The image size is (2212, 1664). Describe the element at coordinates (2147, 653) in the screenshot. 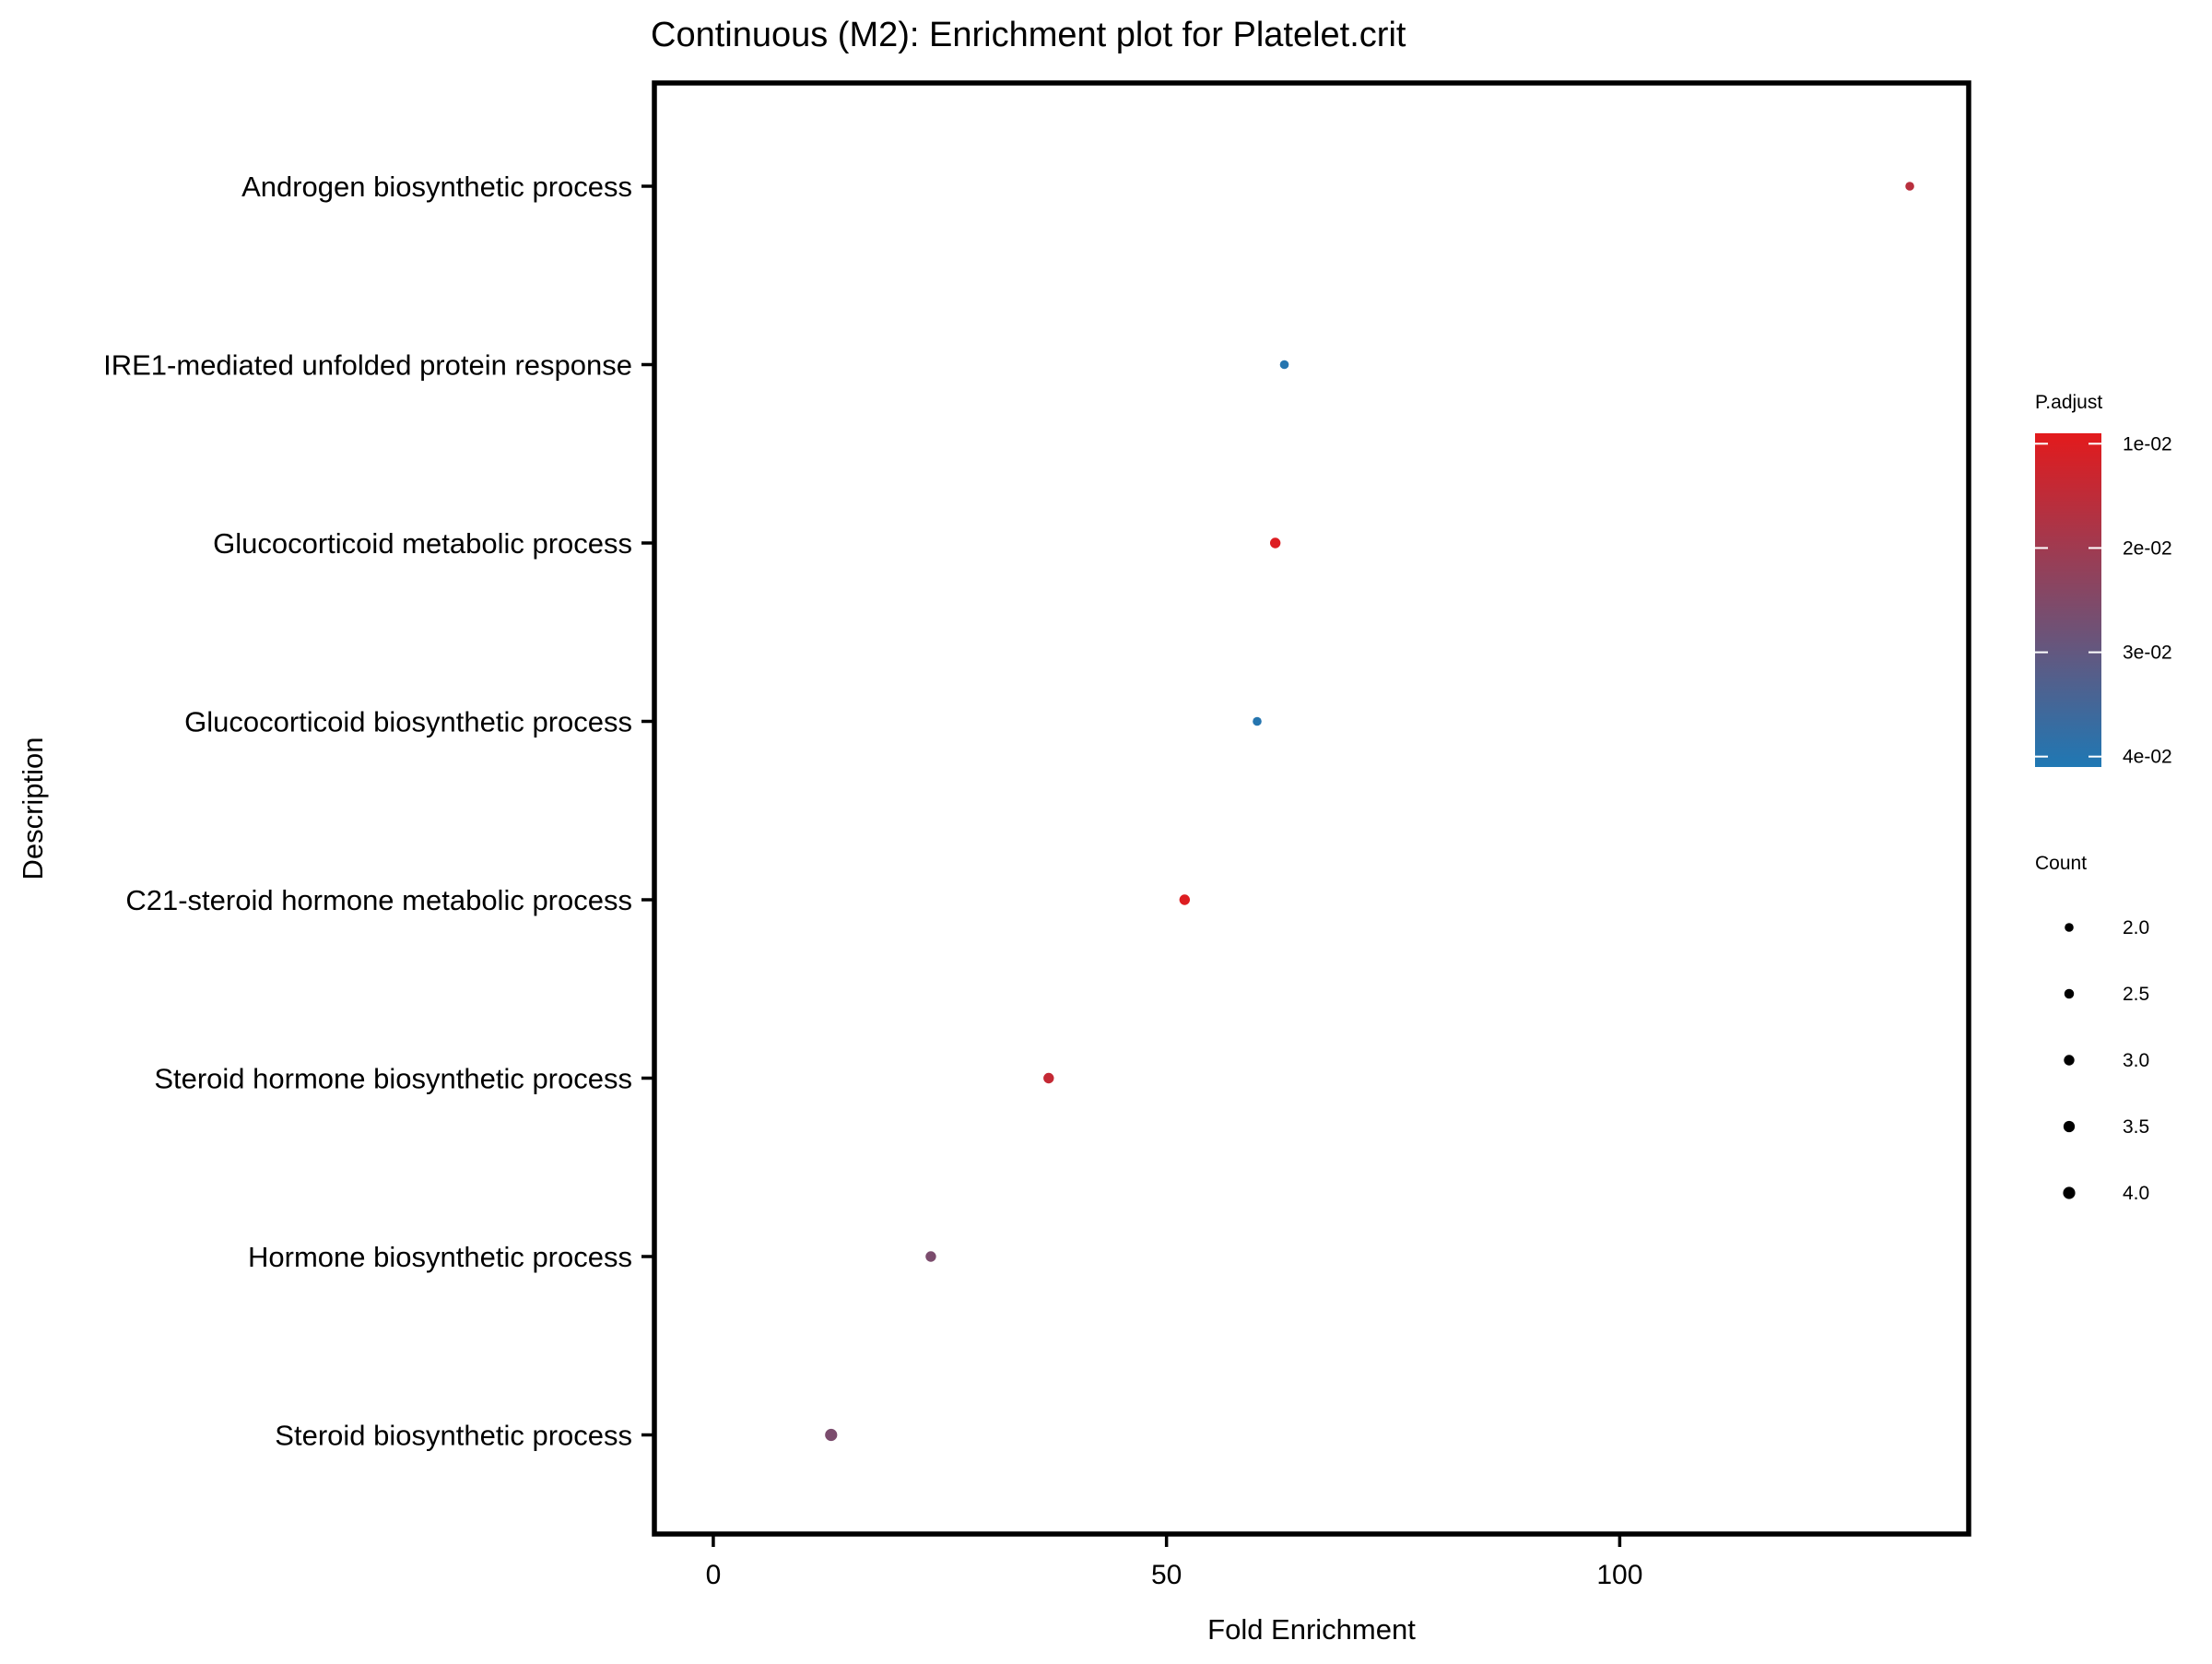

I see `colorbar-label: 3e-02` at that location.